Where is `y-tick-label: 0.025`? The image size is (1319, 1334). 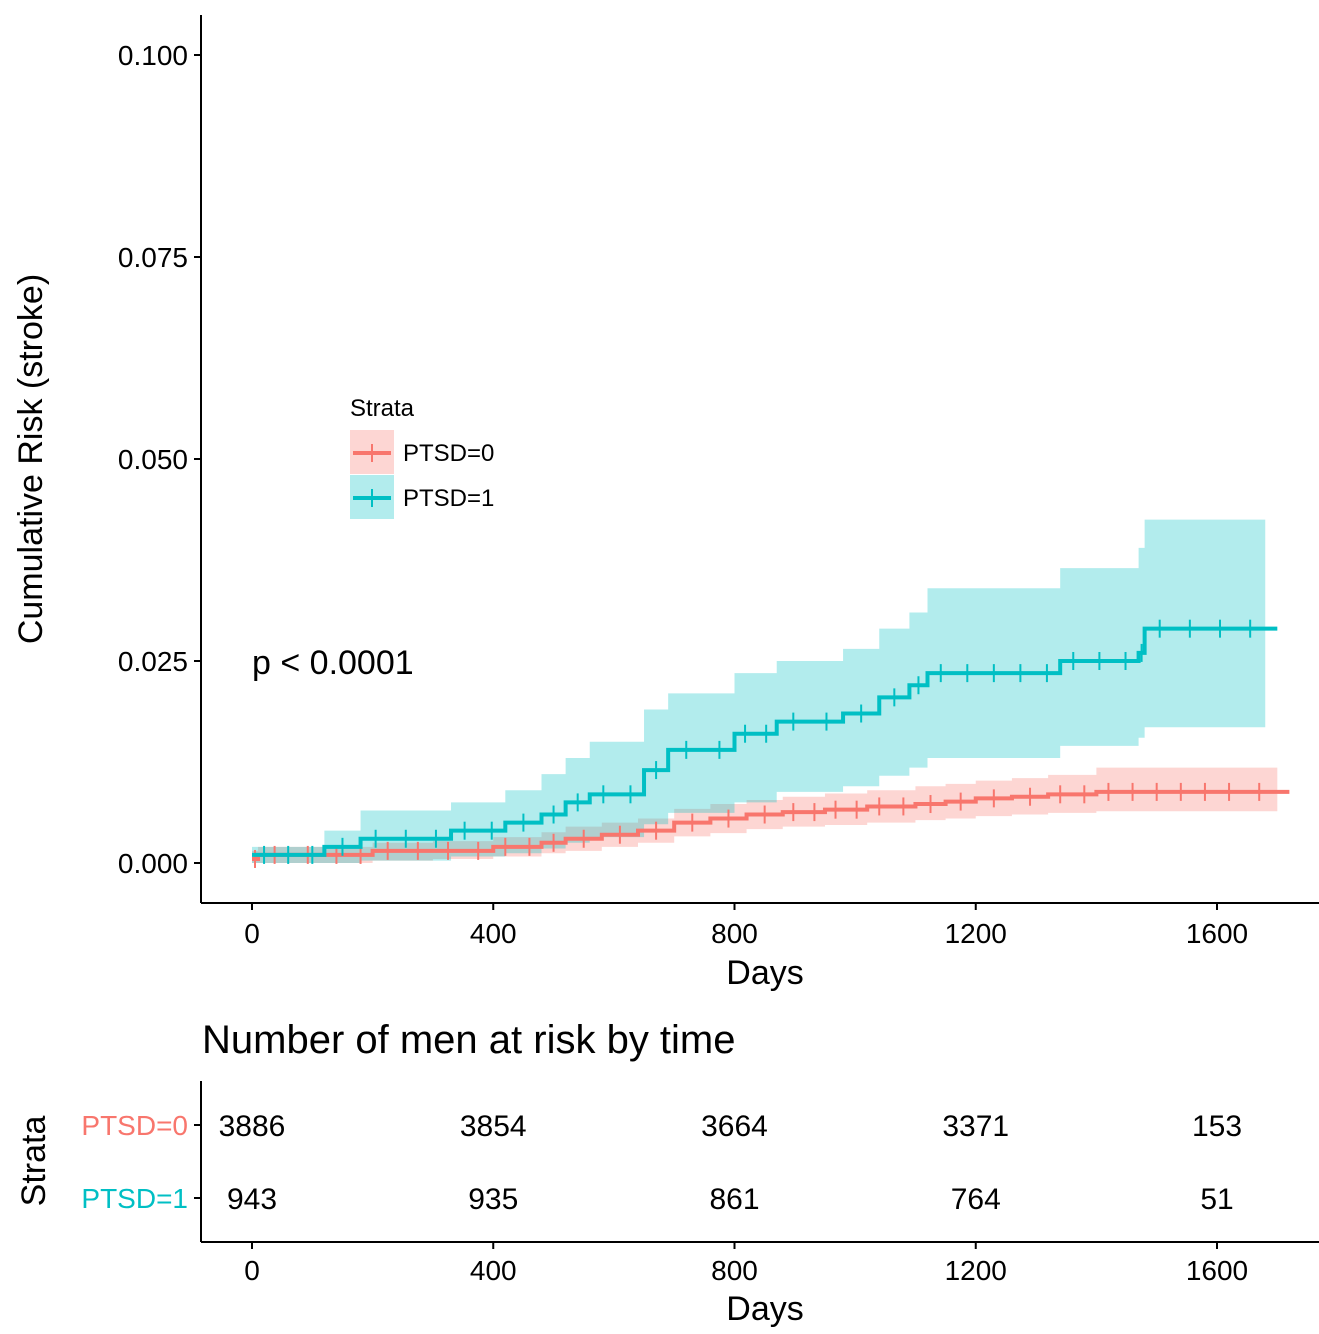 y-tick-label: 0.025 is located at coordinates (153, 661).